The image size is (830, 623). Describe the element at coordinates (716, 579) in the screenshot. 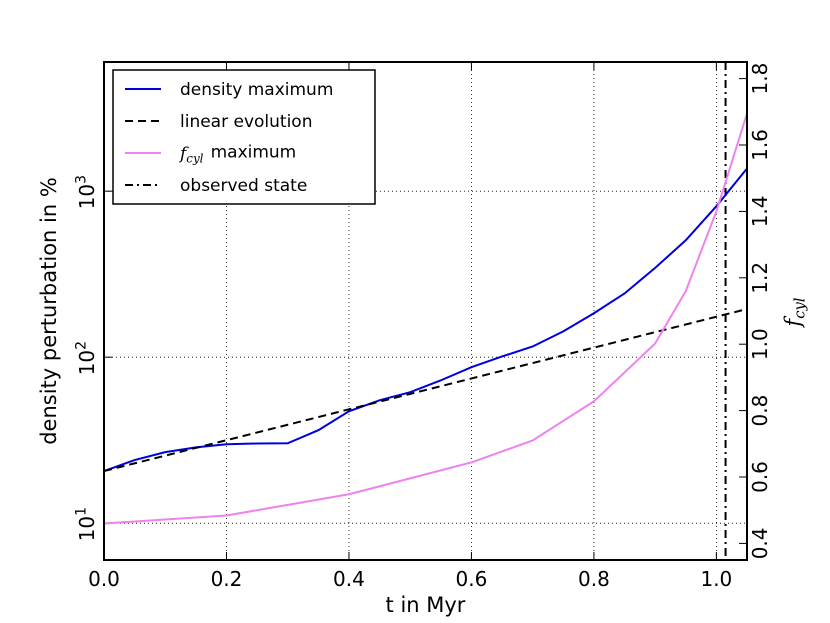

I see `x-tick-label: 1.0` at that location.